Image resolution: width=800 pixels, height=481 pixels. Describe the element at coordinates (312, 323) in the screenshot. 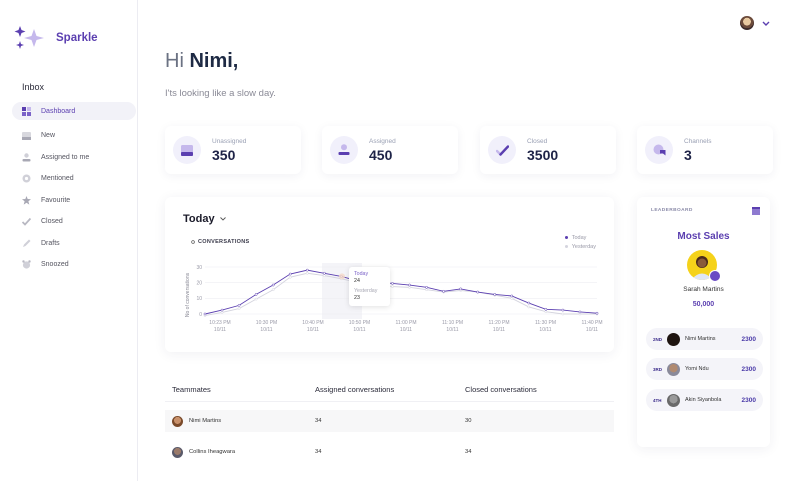

I see `svg-text: 10:40 PM` at that location.